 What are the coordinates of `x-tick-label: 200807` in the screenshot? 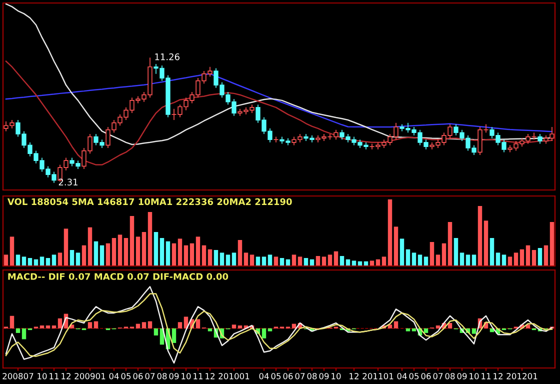 It's located at (18, 376).